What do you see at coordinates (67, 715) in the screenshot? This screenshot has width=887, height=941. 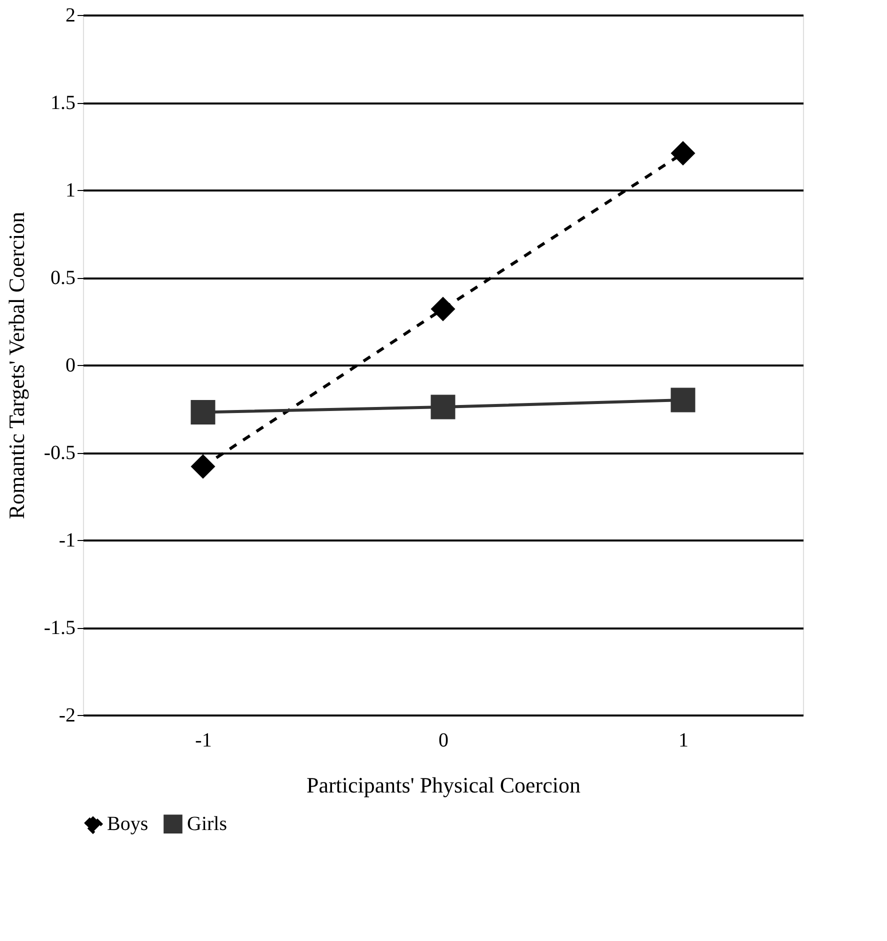 I see `y-tick-label: -2` at bounding box center [67, 715].